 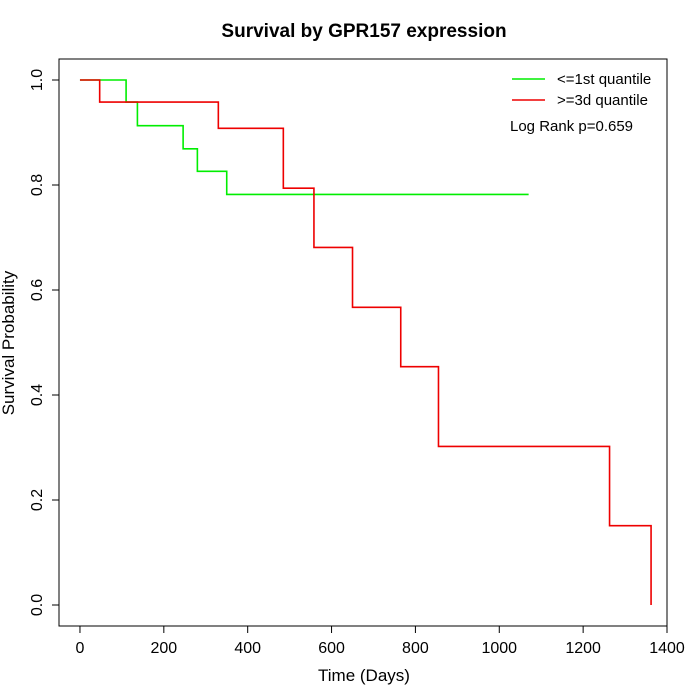 I want to click on x-tick-label: 200, so click(x=163, y=648).